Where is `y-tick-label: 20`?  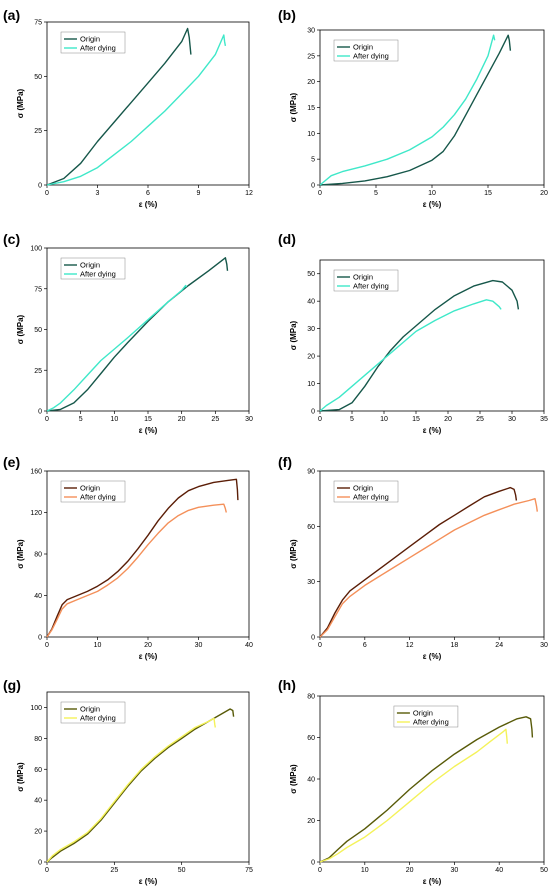
y-tick-label: 20 is located at coordinates (38, 832).